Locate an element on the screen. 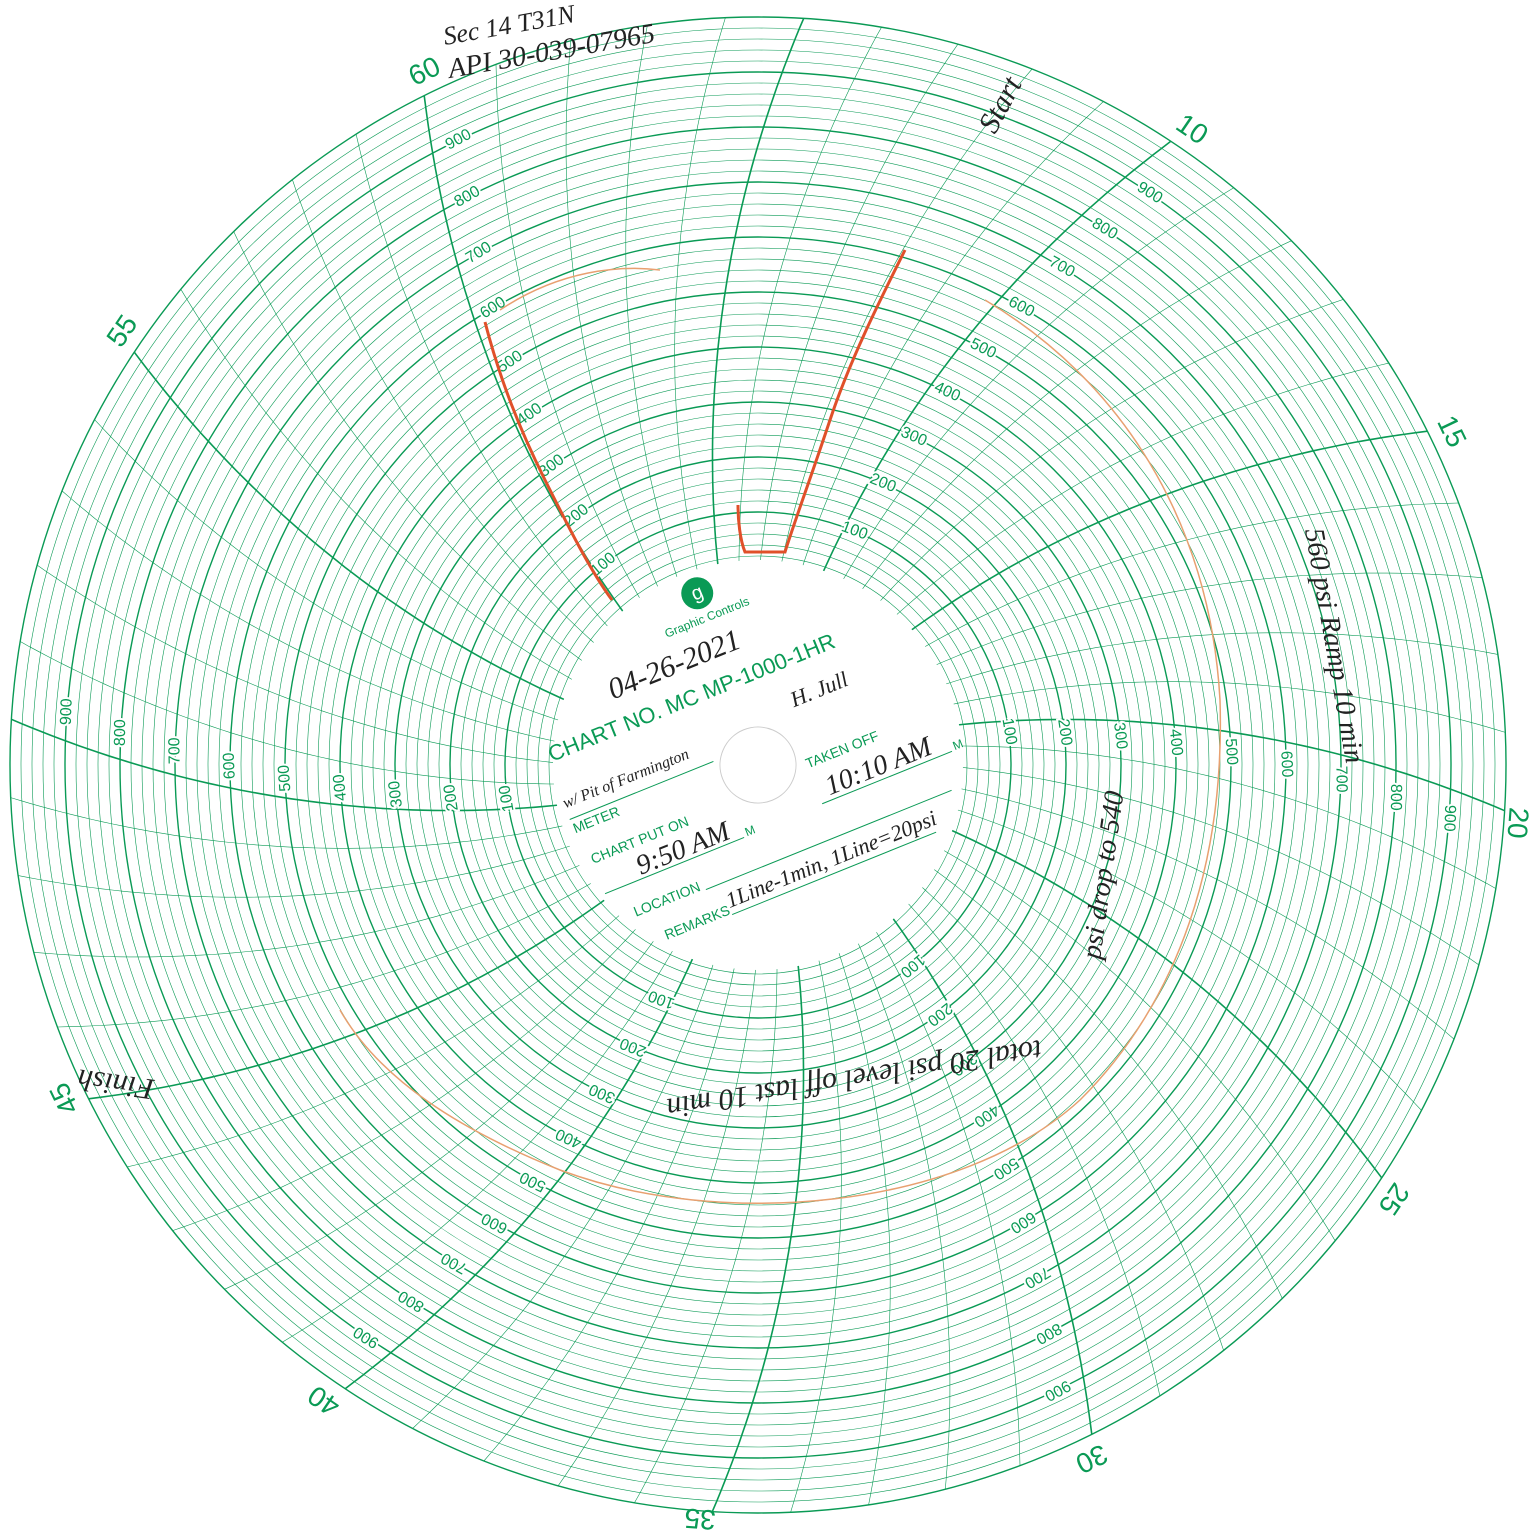 The height and width of the screenshot is (1537, 1536). rule is located at coordinates (828, 840).